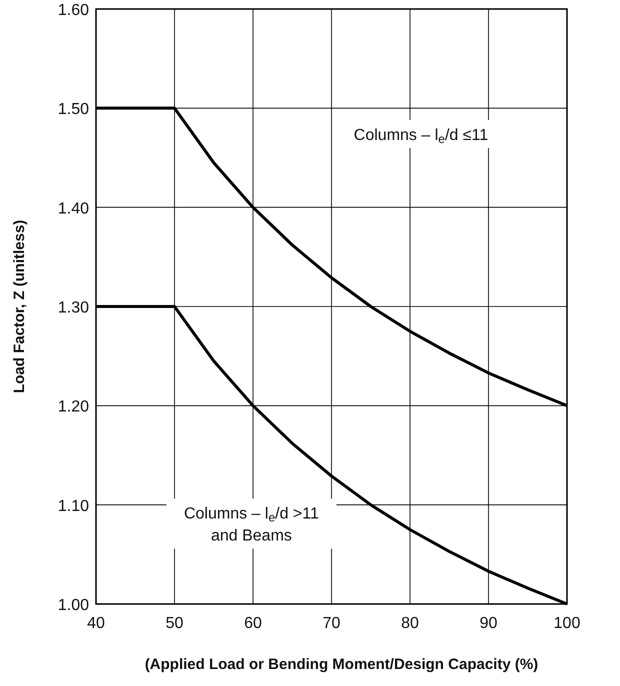  Describe the element at coordinates (421, 136) in the screenshot. I see `annotation: Columns – l$_{e}$/d ≤11` at that location.